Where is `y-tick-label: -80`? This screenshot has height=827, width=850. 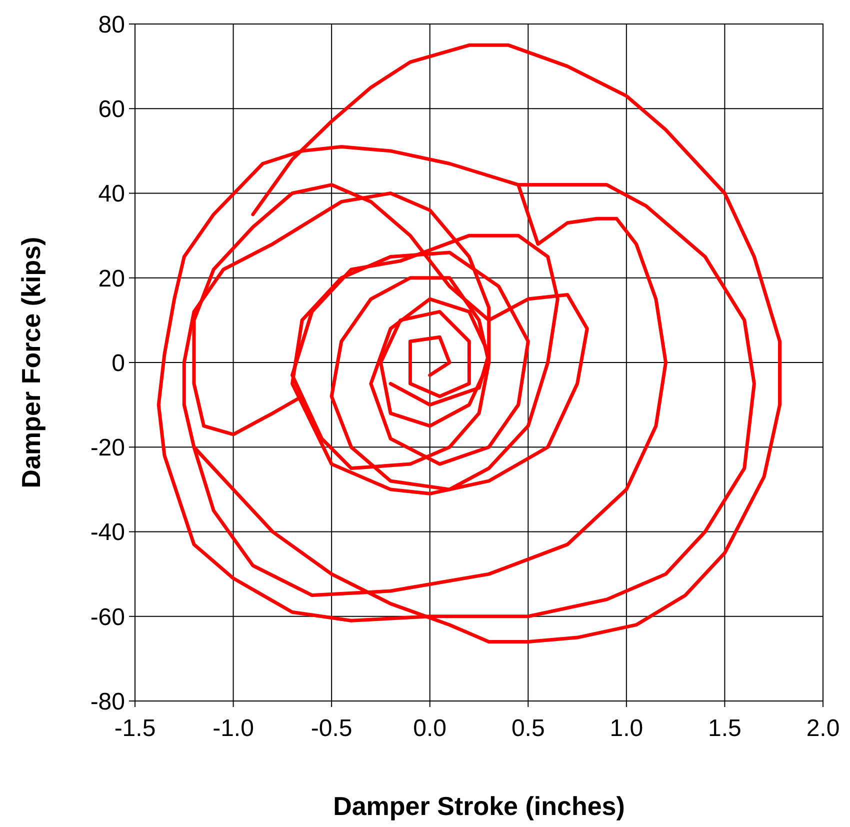
y-tick-label: -80 is located at coordinates (107, 702).